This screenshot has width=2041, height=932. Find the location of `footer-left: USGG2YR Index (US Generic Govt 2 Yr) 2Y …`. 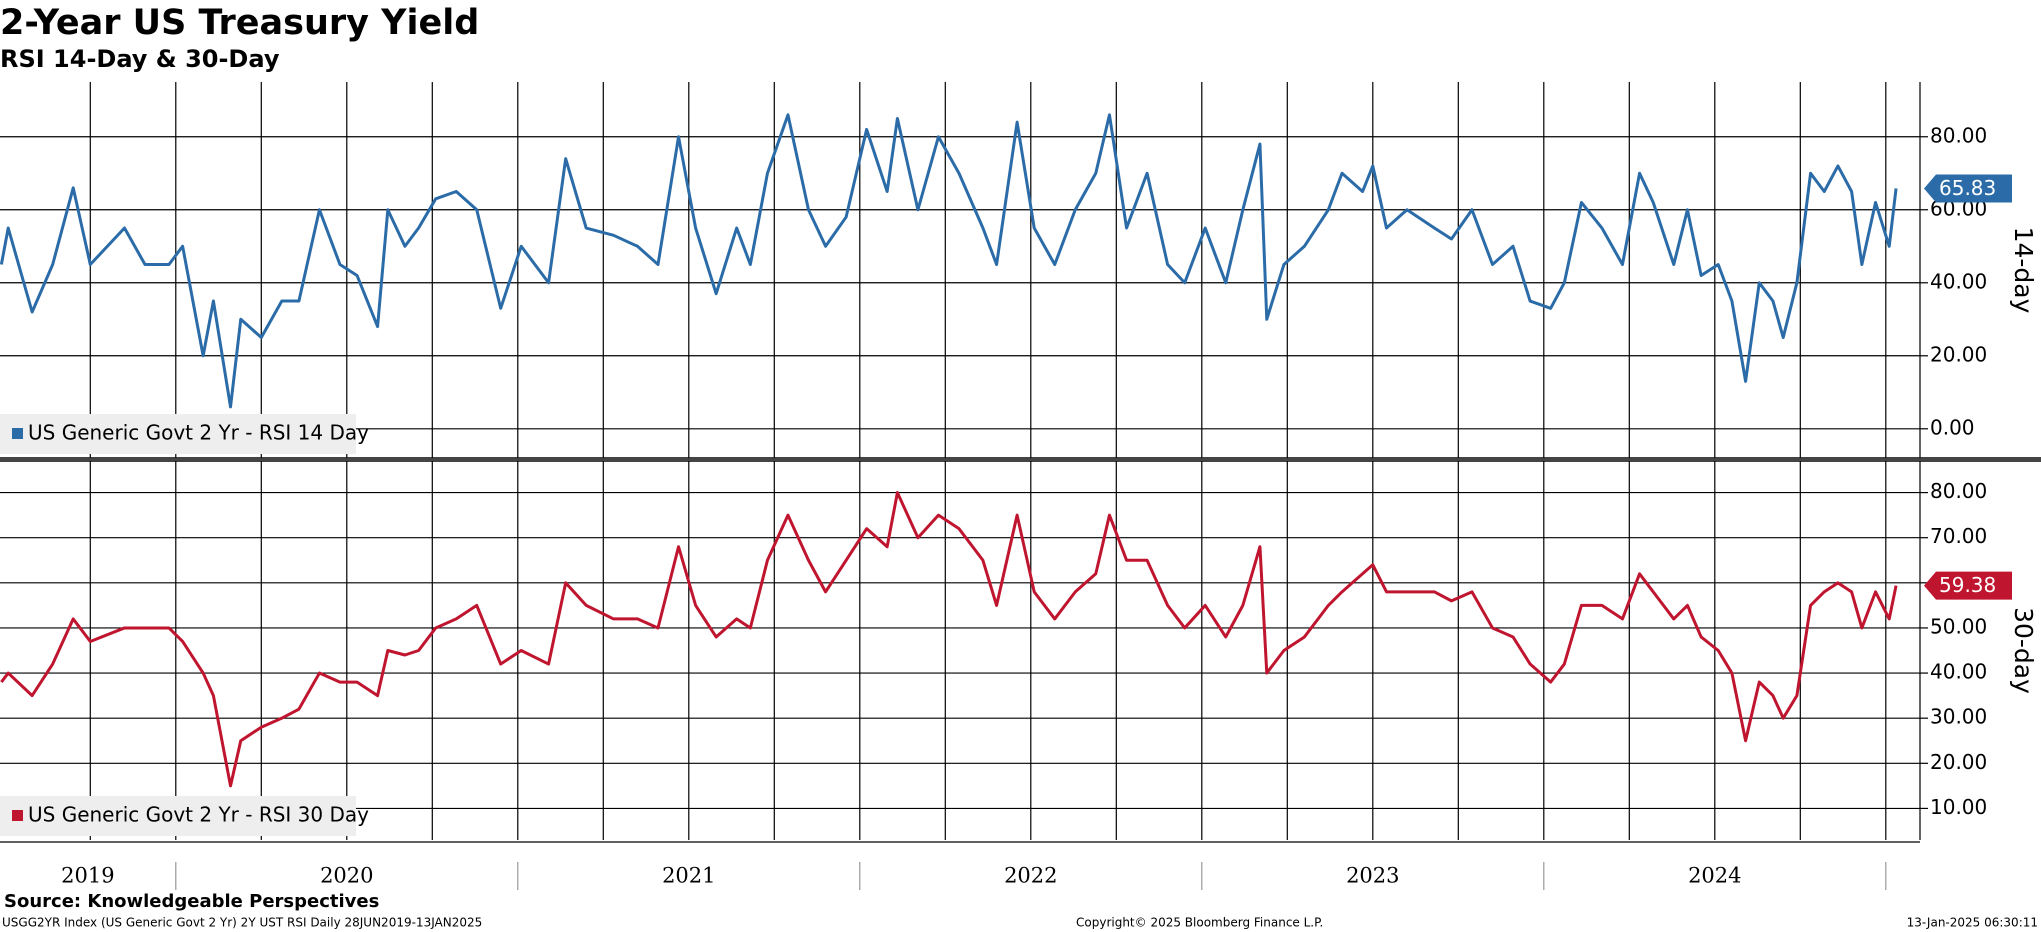

footer-left: USGG2YR Index (US Generic Govt 2 Yr) 2Y … is located at coordinates (242, 923).